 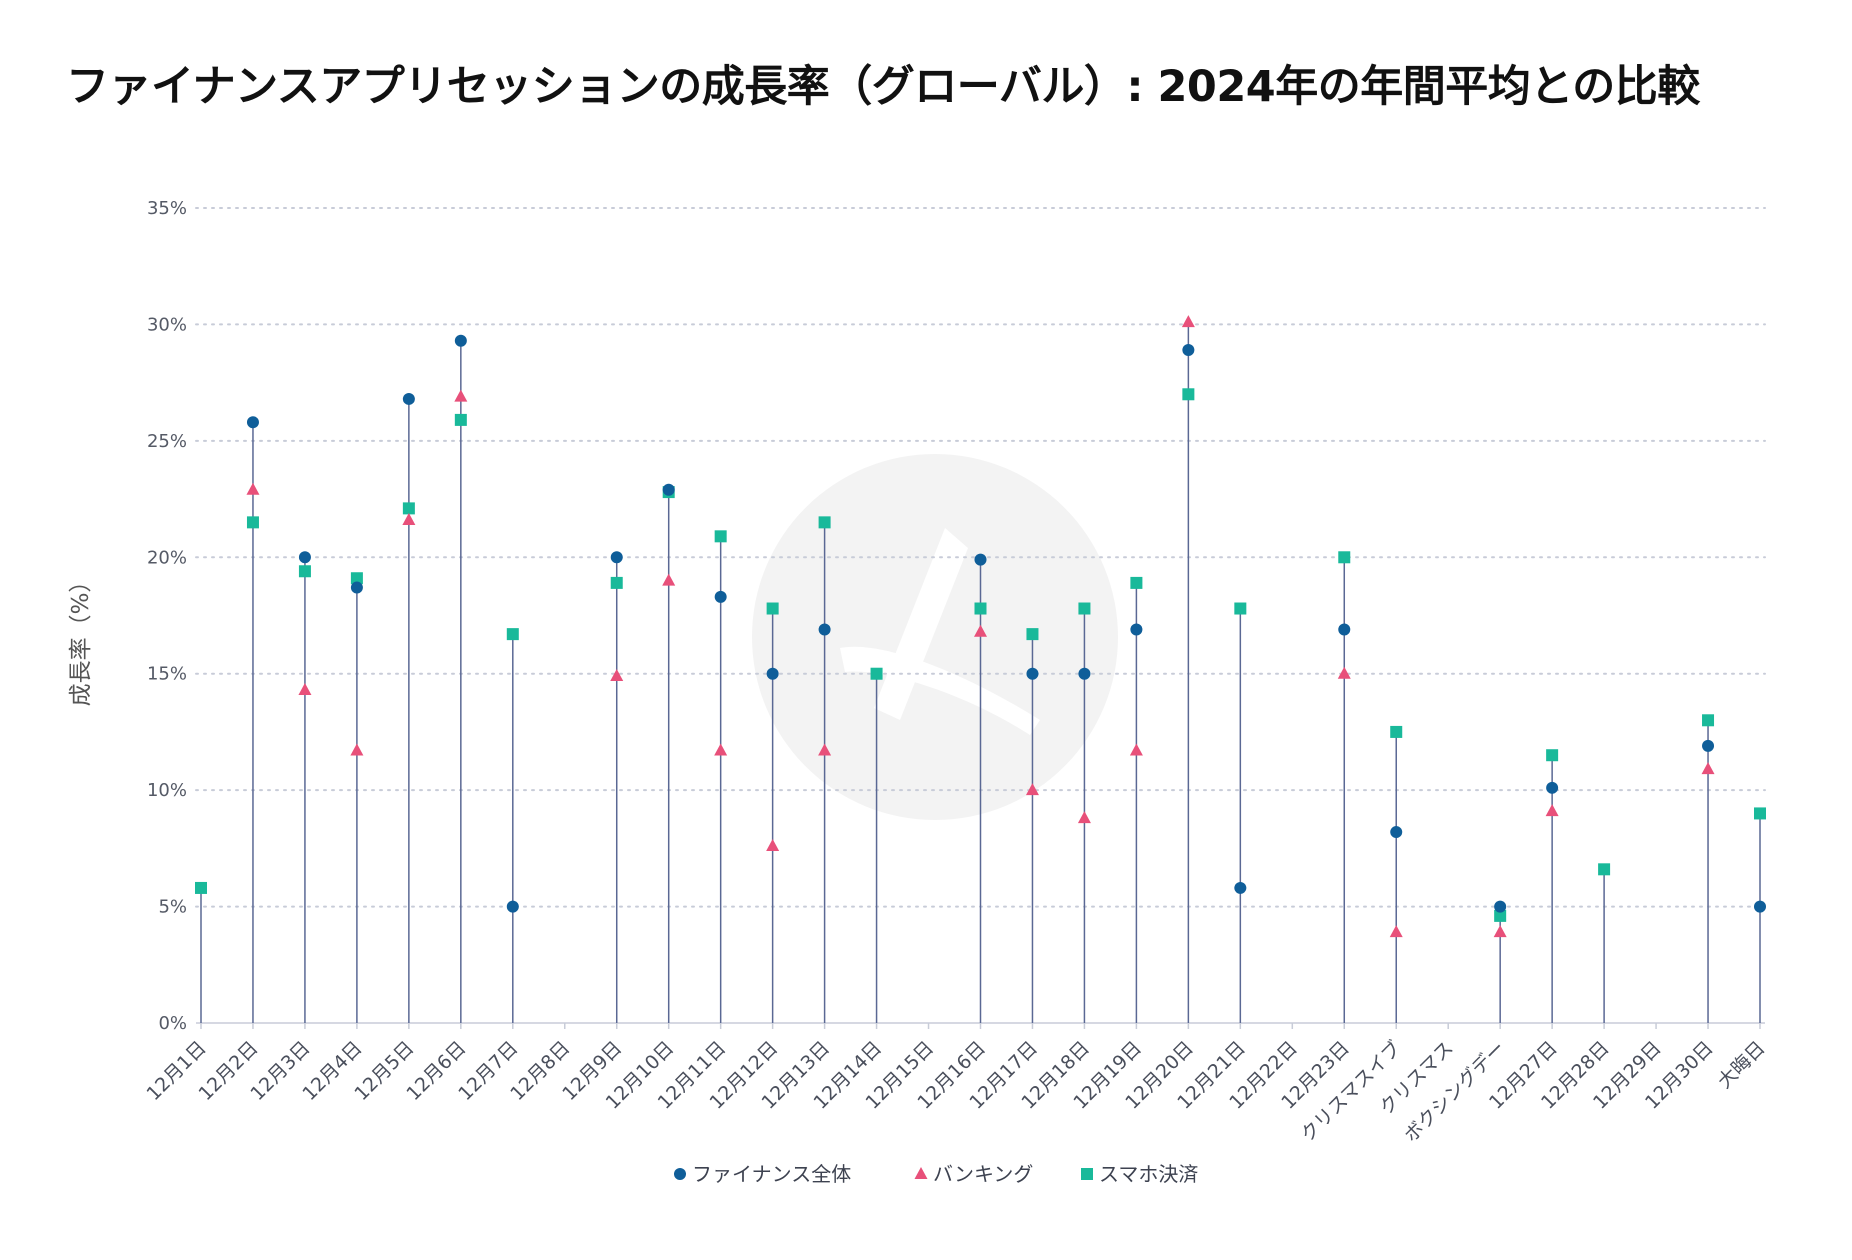 What do you see at coordinates (1742, 1065) in the screenshot?
I see `x-tick-label: 大晦日` at bounding box center [1742, 1065].